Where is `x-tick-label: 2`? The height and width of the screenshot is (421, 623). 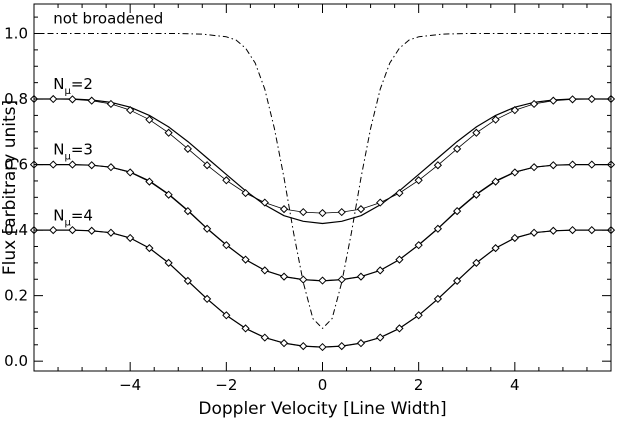 x-tick-label: 2 is located at coordinates (419, 385).